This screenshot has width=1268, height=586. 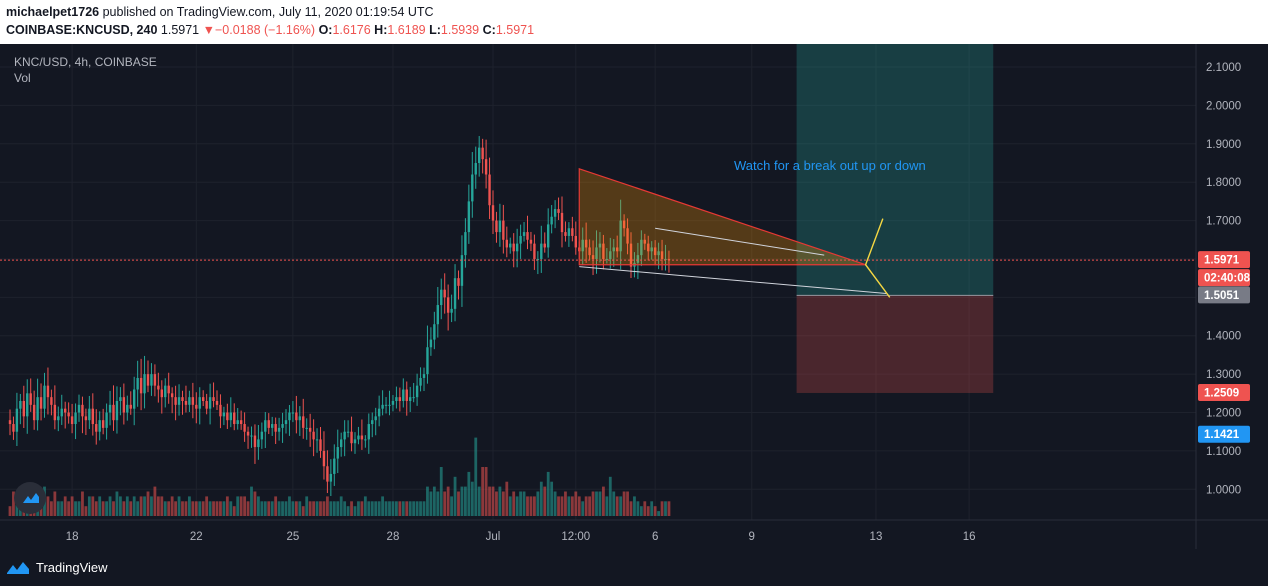 I want to click on tradingview-float-icon, so click(x=30, y=498).